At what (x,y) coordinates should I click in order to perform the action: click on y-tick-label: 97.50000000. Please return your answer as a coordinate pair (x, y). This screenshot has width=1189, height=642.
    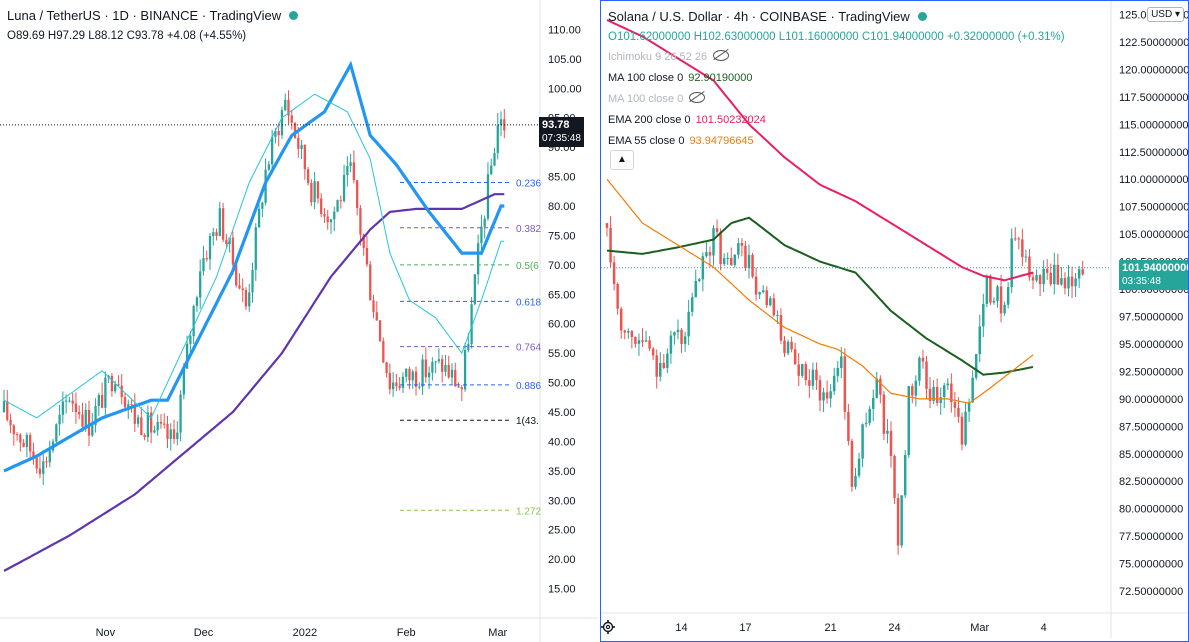
    Looking at the image, I should click on (1151, 317).